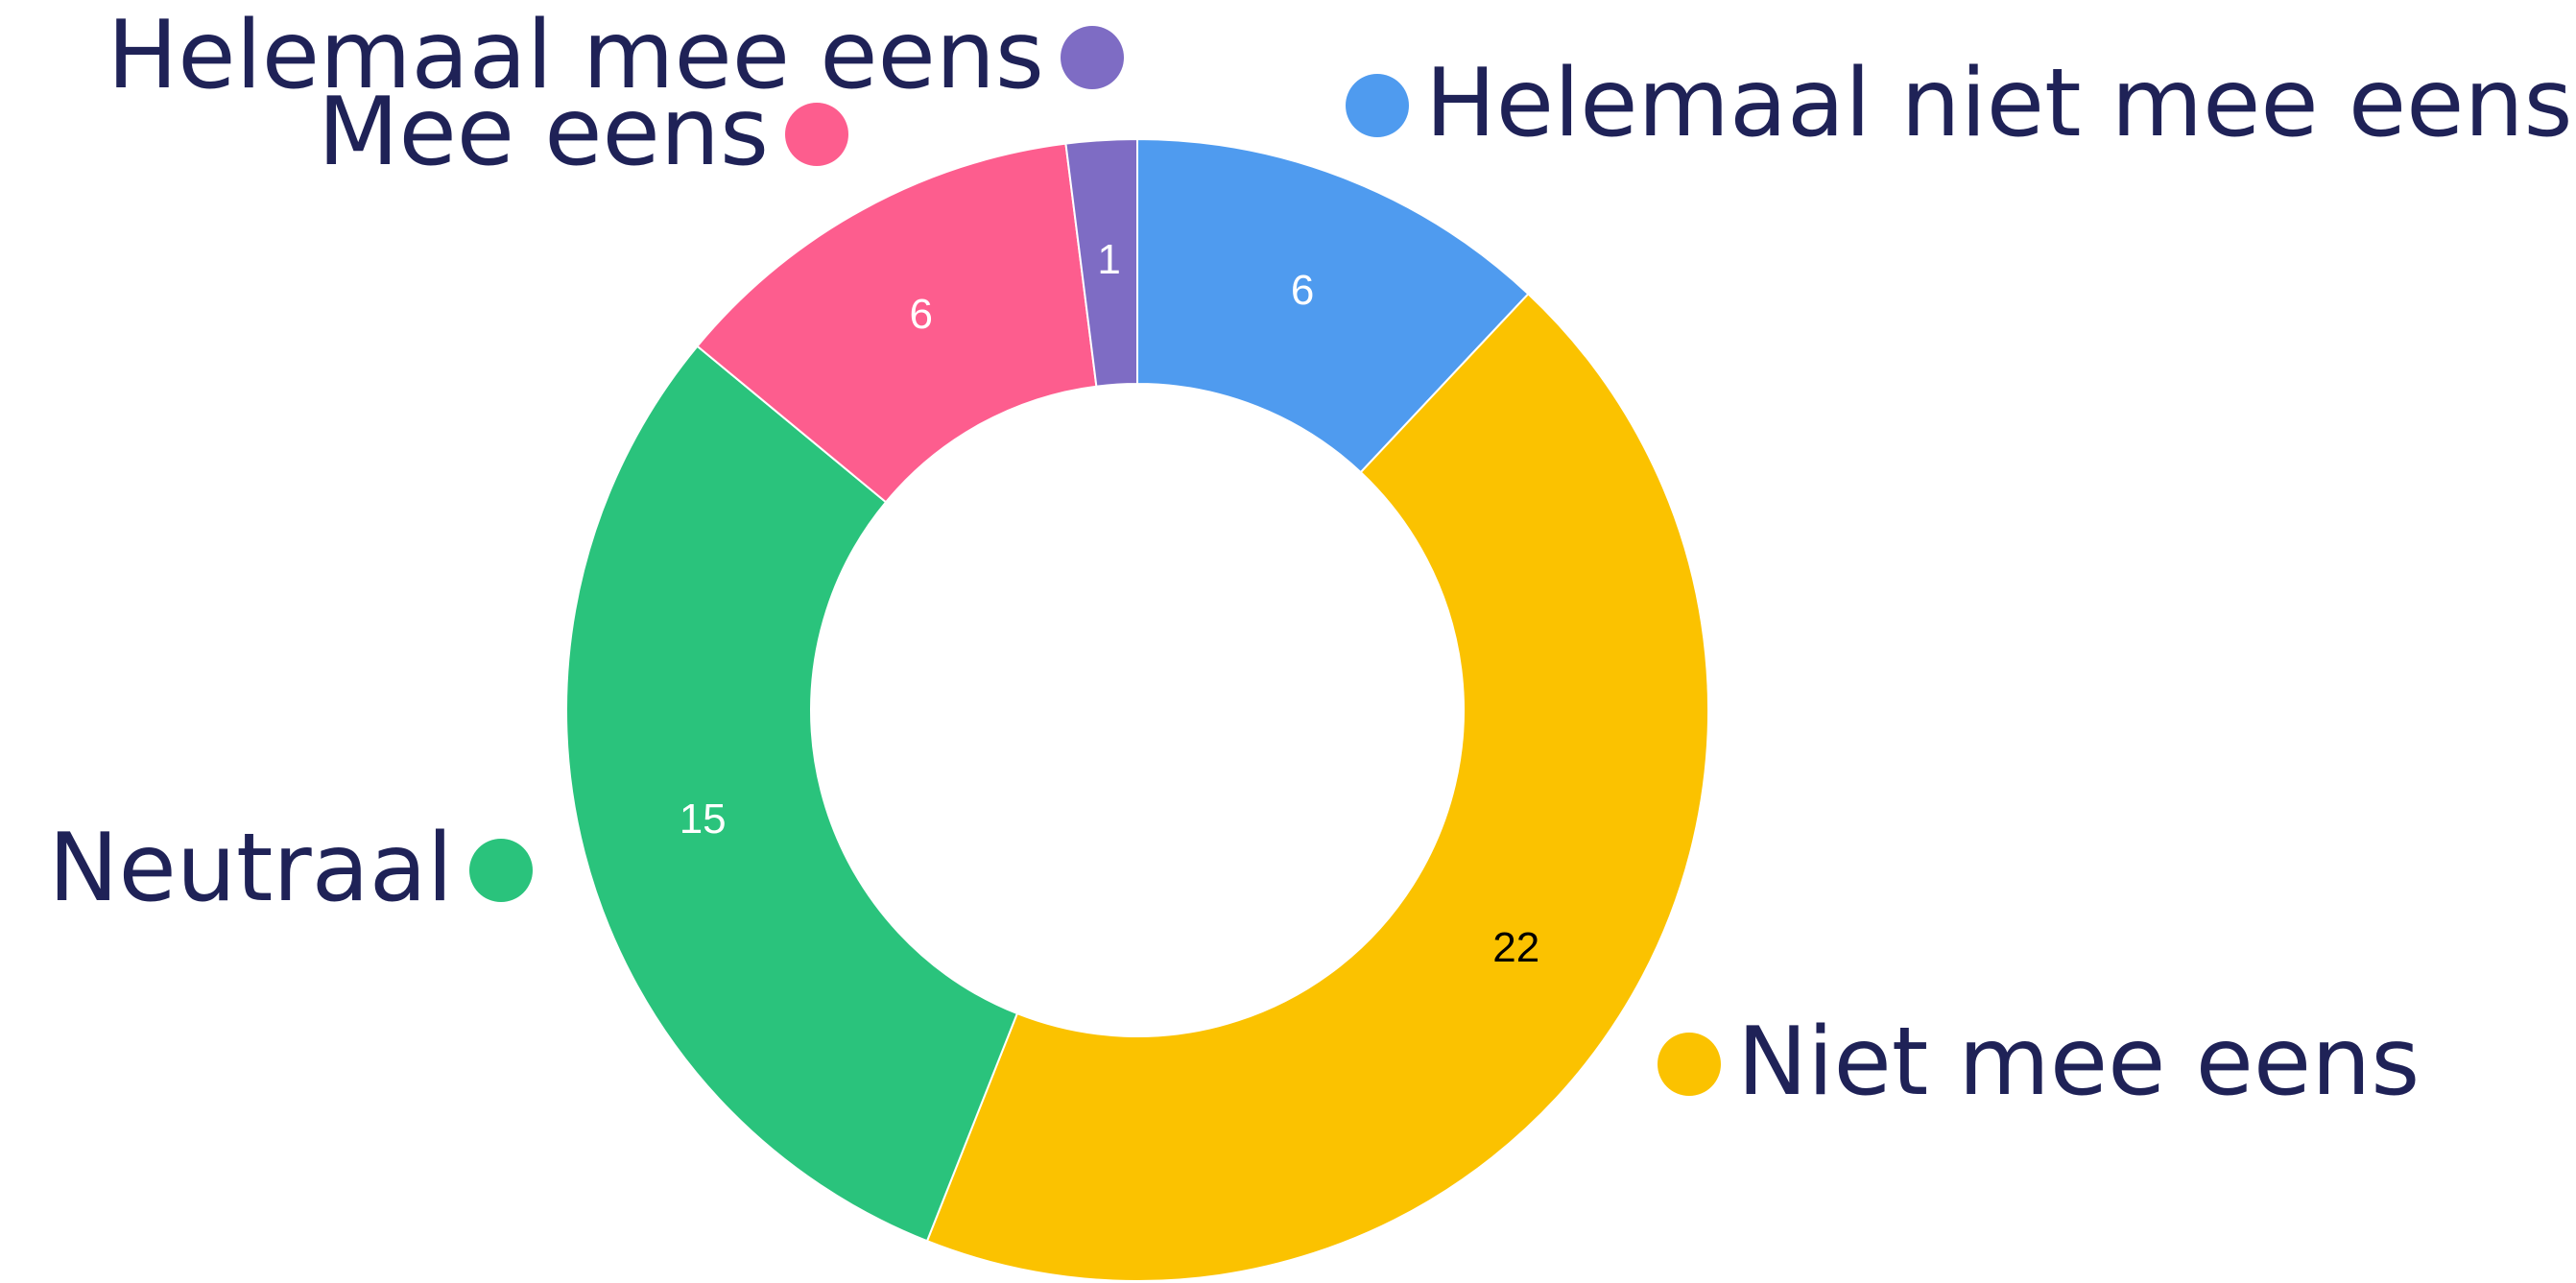 The height and width of the screenshot is (1283, 2576). What do you see at coordinates (1515, 947) in the screenshot?
I see `data-label: 22` at bounding box center [1515, 947].